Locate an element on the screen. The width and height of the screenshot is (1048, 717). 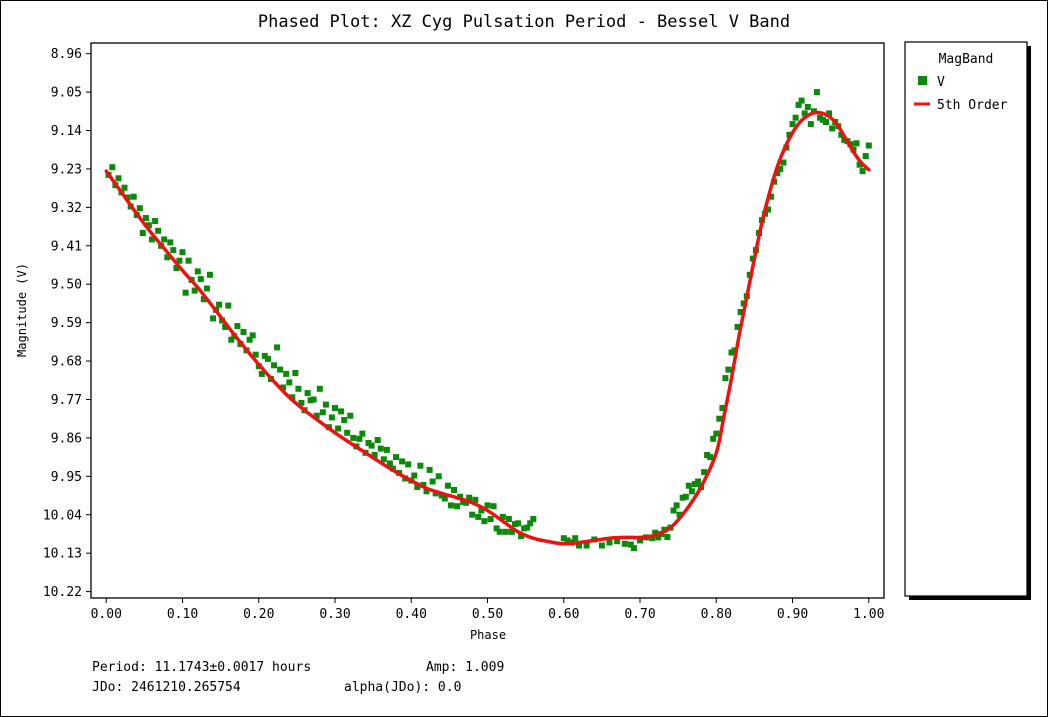
y-tick-label: 10.13 is located at coordinates (62, 554).